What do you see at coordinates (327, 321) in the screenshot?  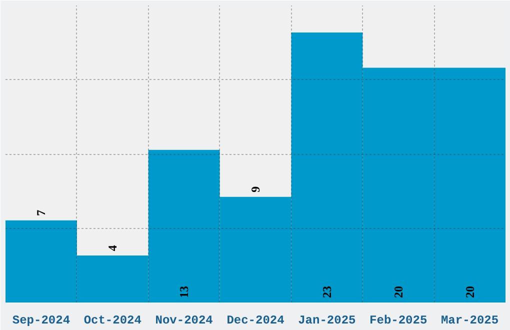 I see `x-tick-label: Jan-2025` at bounding box center [327, 321].